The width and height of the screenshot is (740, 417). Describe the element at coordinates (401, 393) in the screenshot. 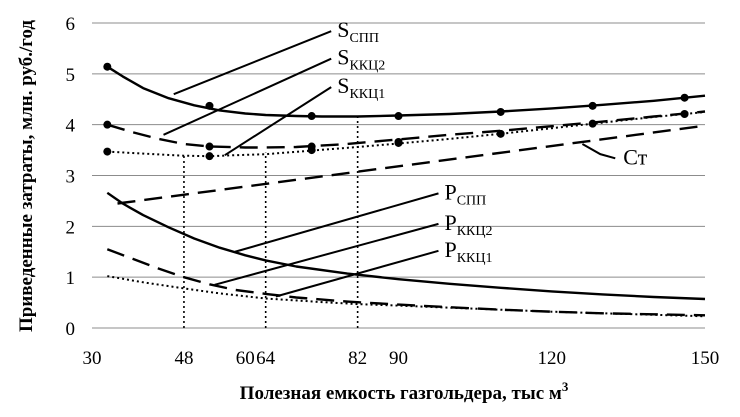

I see `x-axis-title-text: Полезная емкость газгольдера, тыс м` at that location.